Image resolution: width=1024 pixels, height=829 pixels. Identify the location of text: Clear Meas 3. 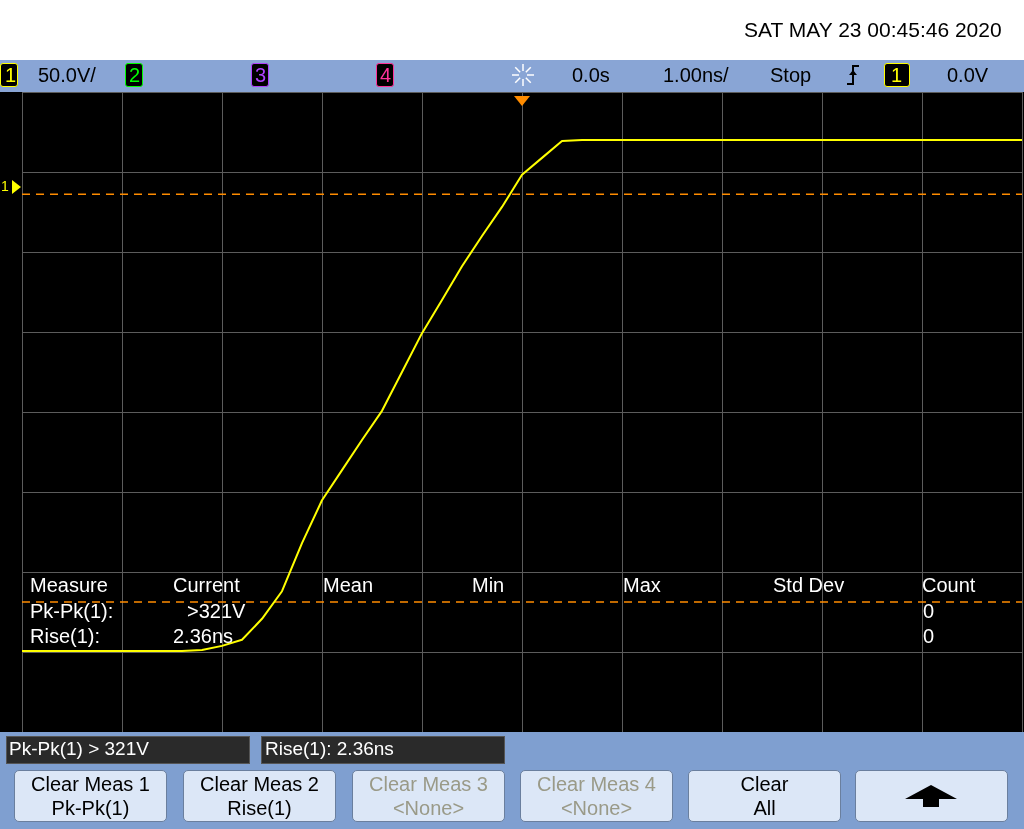
(428, 784).